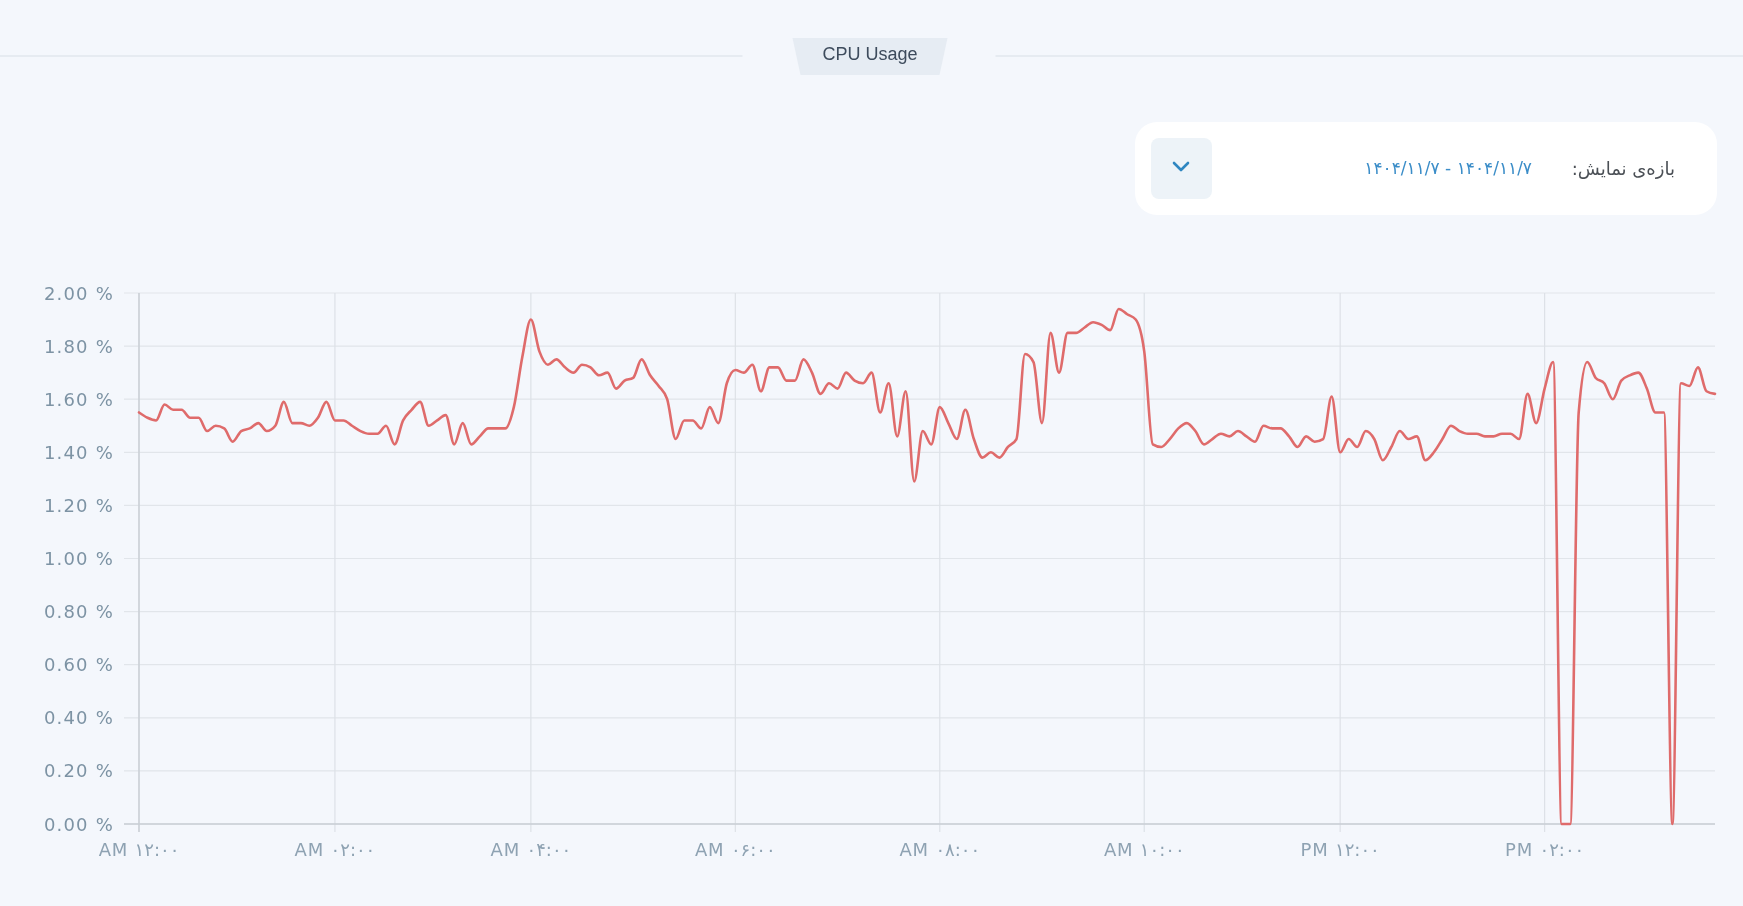 Image resolution: width=1743 pixels, height=906 pixels. Describe the element at coordinates (78, 558) in the screenshot. I see `y-tick-label: 1.00 %` at that location.